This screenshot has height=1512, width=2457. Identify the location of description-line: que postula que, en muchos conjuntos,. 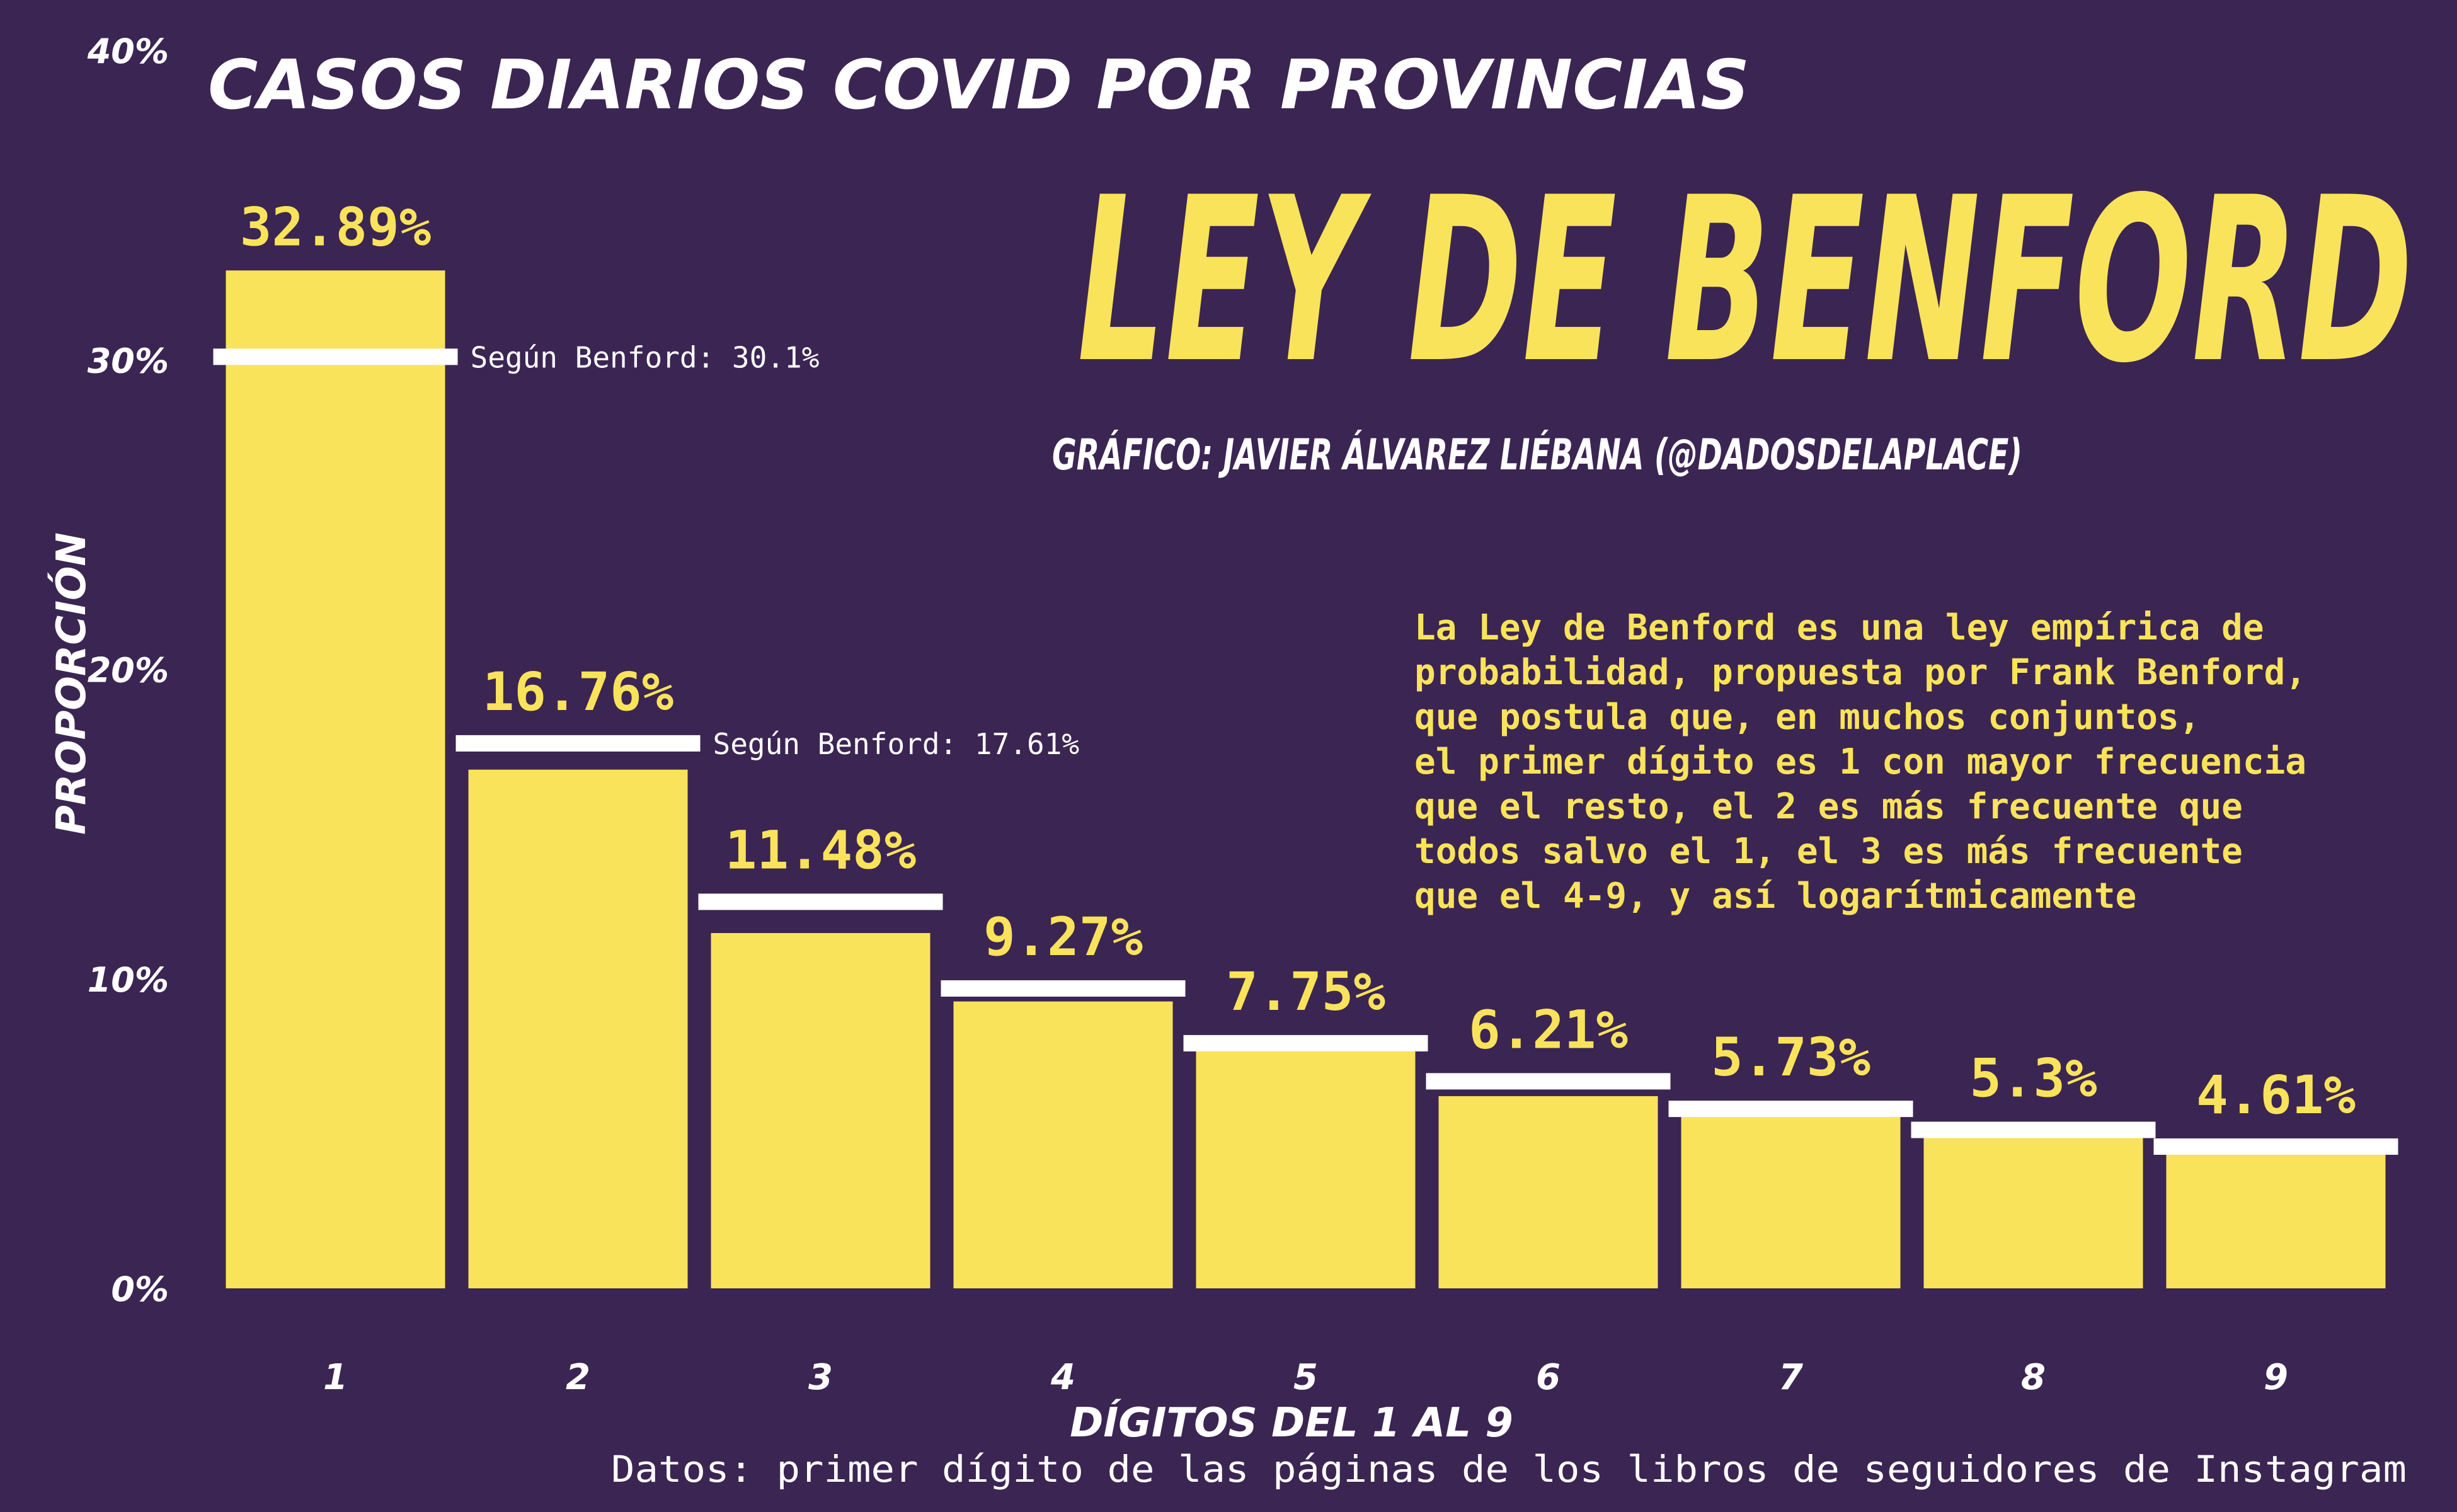
(1807, 717).